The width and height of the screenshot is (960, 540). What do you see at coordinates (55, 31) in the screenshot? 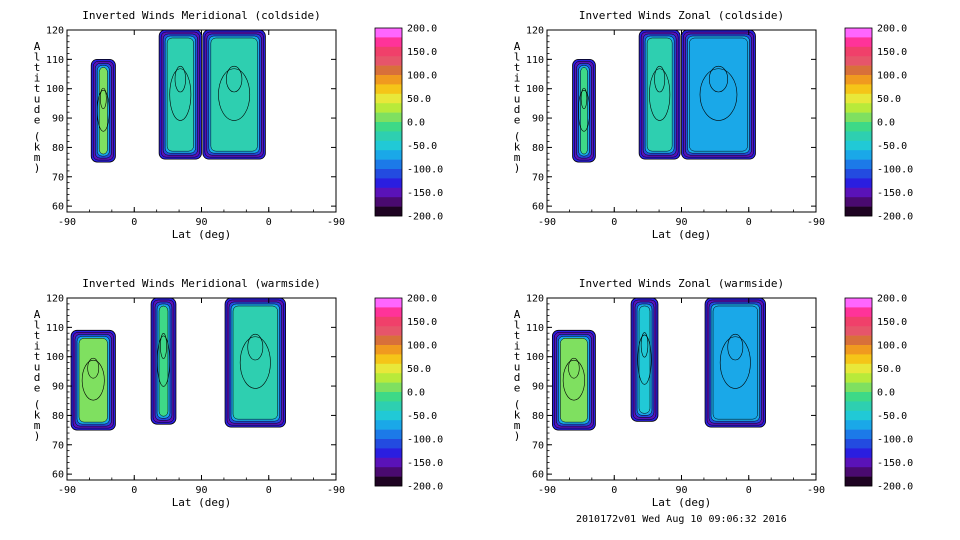
I see `y-tick-label: 120` at bounding box center [55, 31].